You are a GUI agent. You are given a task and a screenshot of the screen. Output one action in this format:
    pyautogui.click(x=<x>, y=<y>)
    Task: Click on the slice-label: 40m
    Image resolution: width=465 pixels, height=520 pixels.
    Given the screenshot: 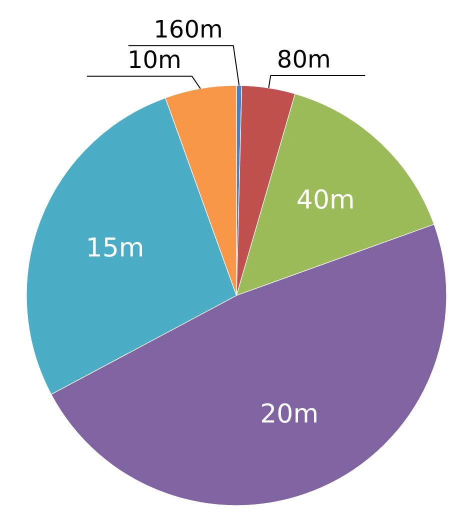 What is the action you would take?
    pyautogui.click(x=325, y=201)
    